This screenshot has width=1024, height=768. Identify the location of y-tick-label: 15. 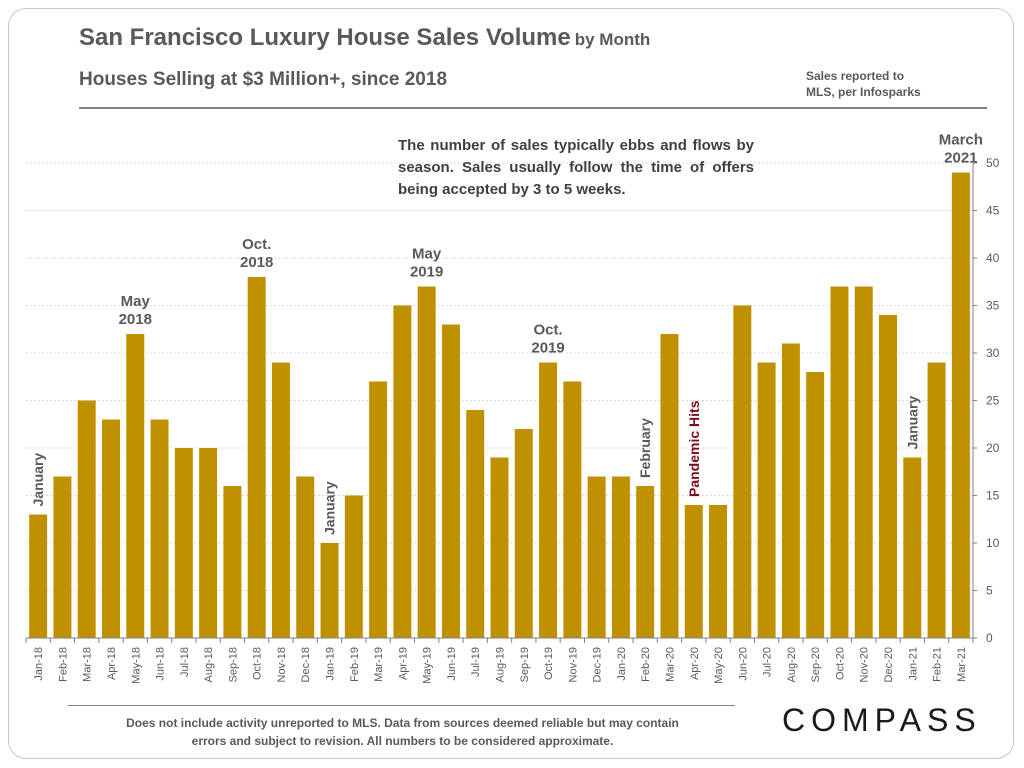
(993, 496).